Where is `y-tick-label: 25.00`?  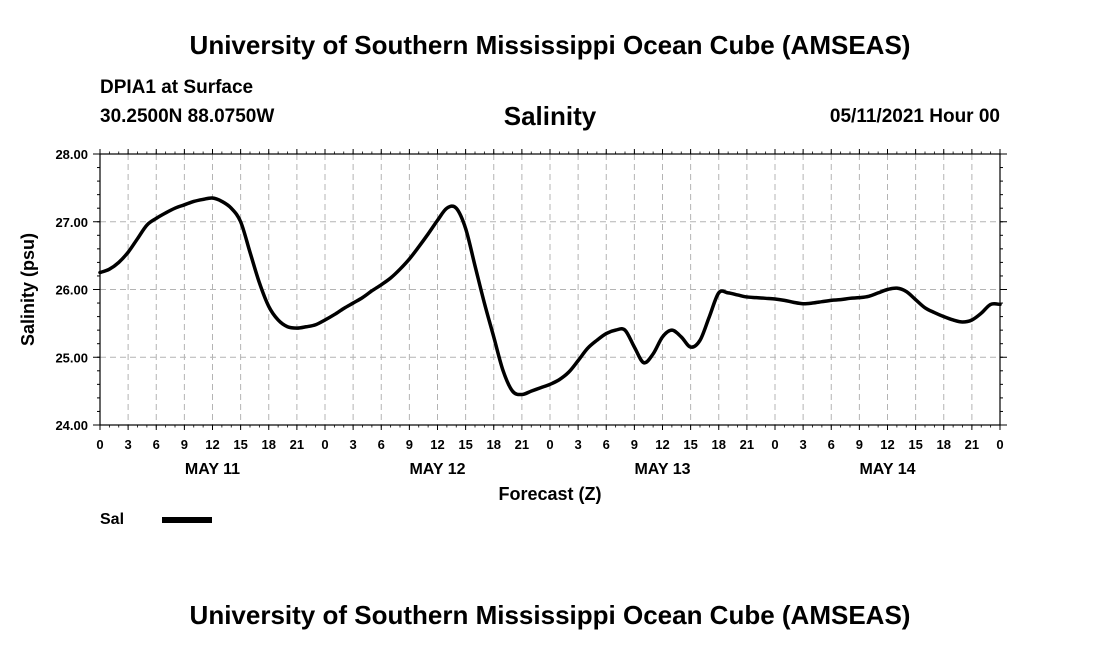 y-tick-label: 25.00 is located at coordinates (71, 357).